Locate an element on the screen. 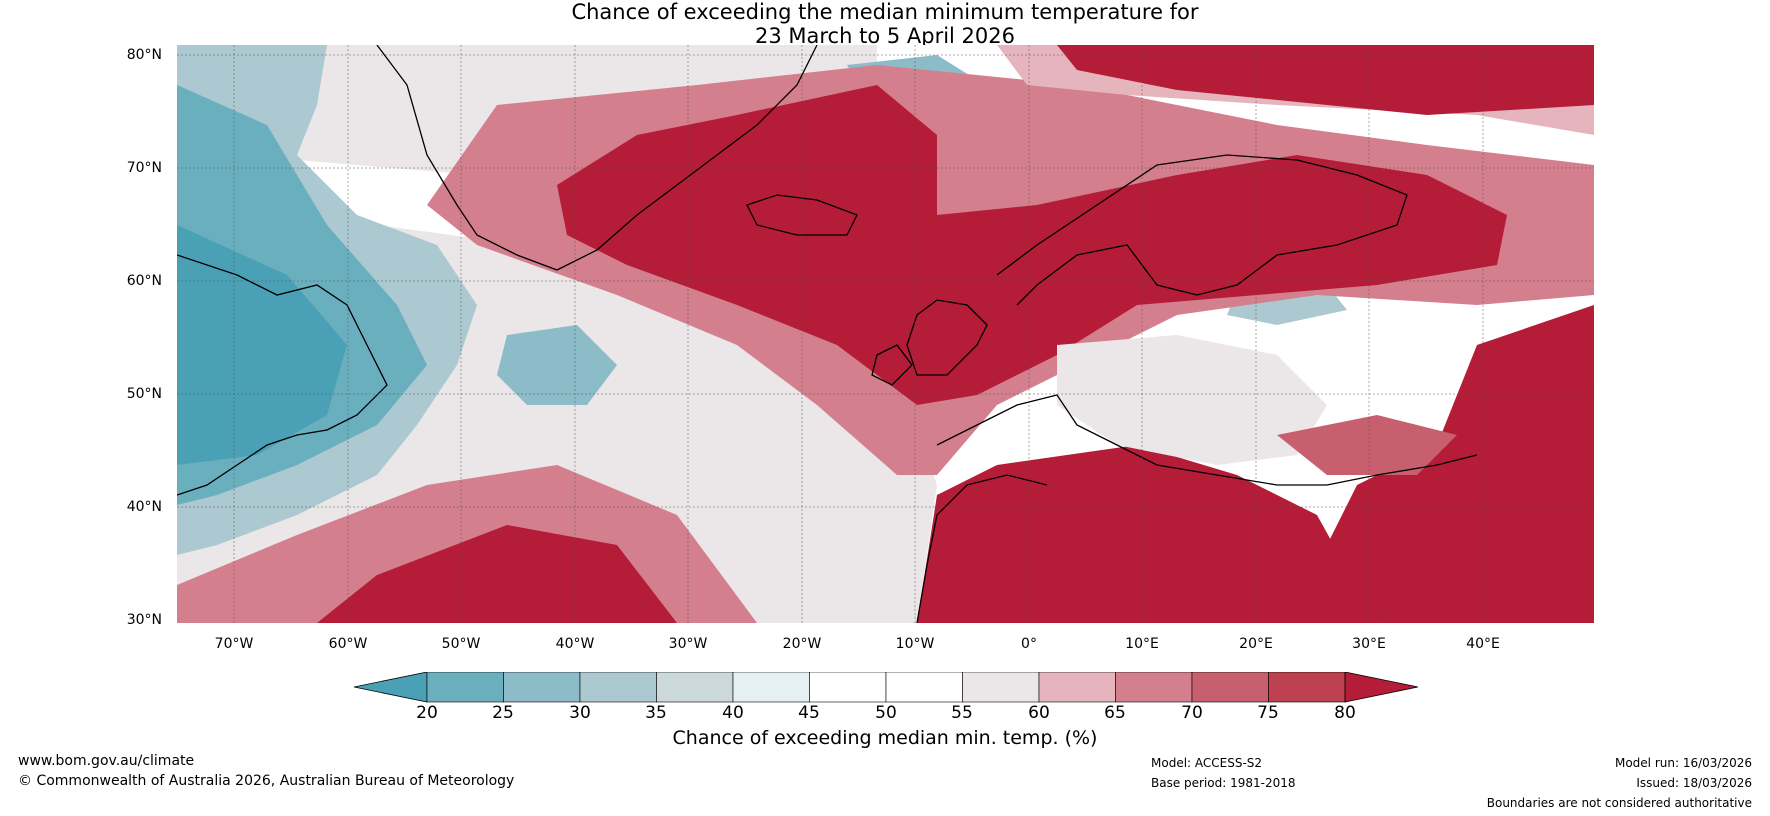 This screenshot has width=1770, height=816. website-url: www.bom.gov.au/climate is located at coordinates (106, 761).